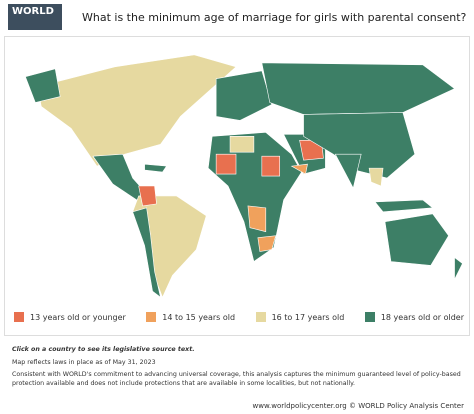  What do you see at coordinates (78, 317) in the screenshot?
I see `legend-label: 13 years old or younger` at bounding box center [78, 317].